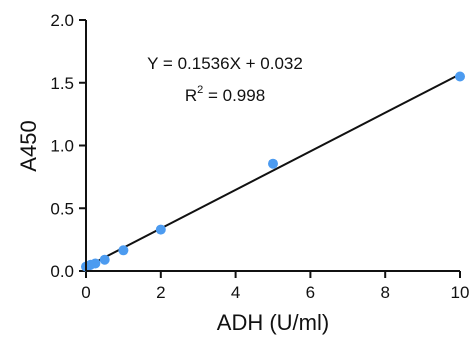 The image size is (472, 338). I want to click on y-axis-ticks: 0.0 0.5 1.0 1.5 2.0, so click(68, 146).